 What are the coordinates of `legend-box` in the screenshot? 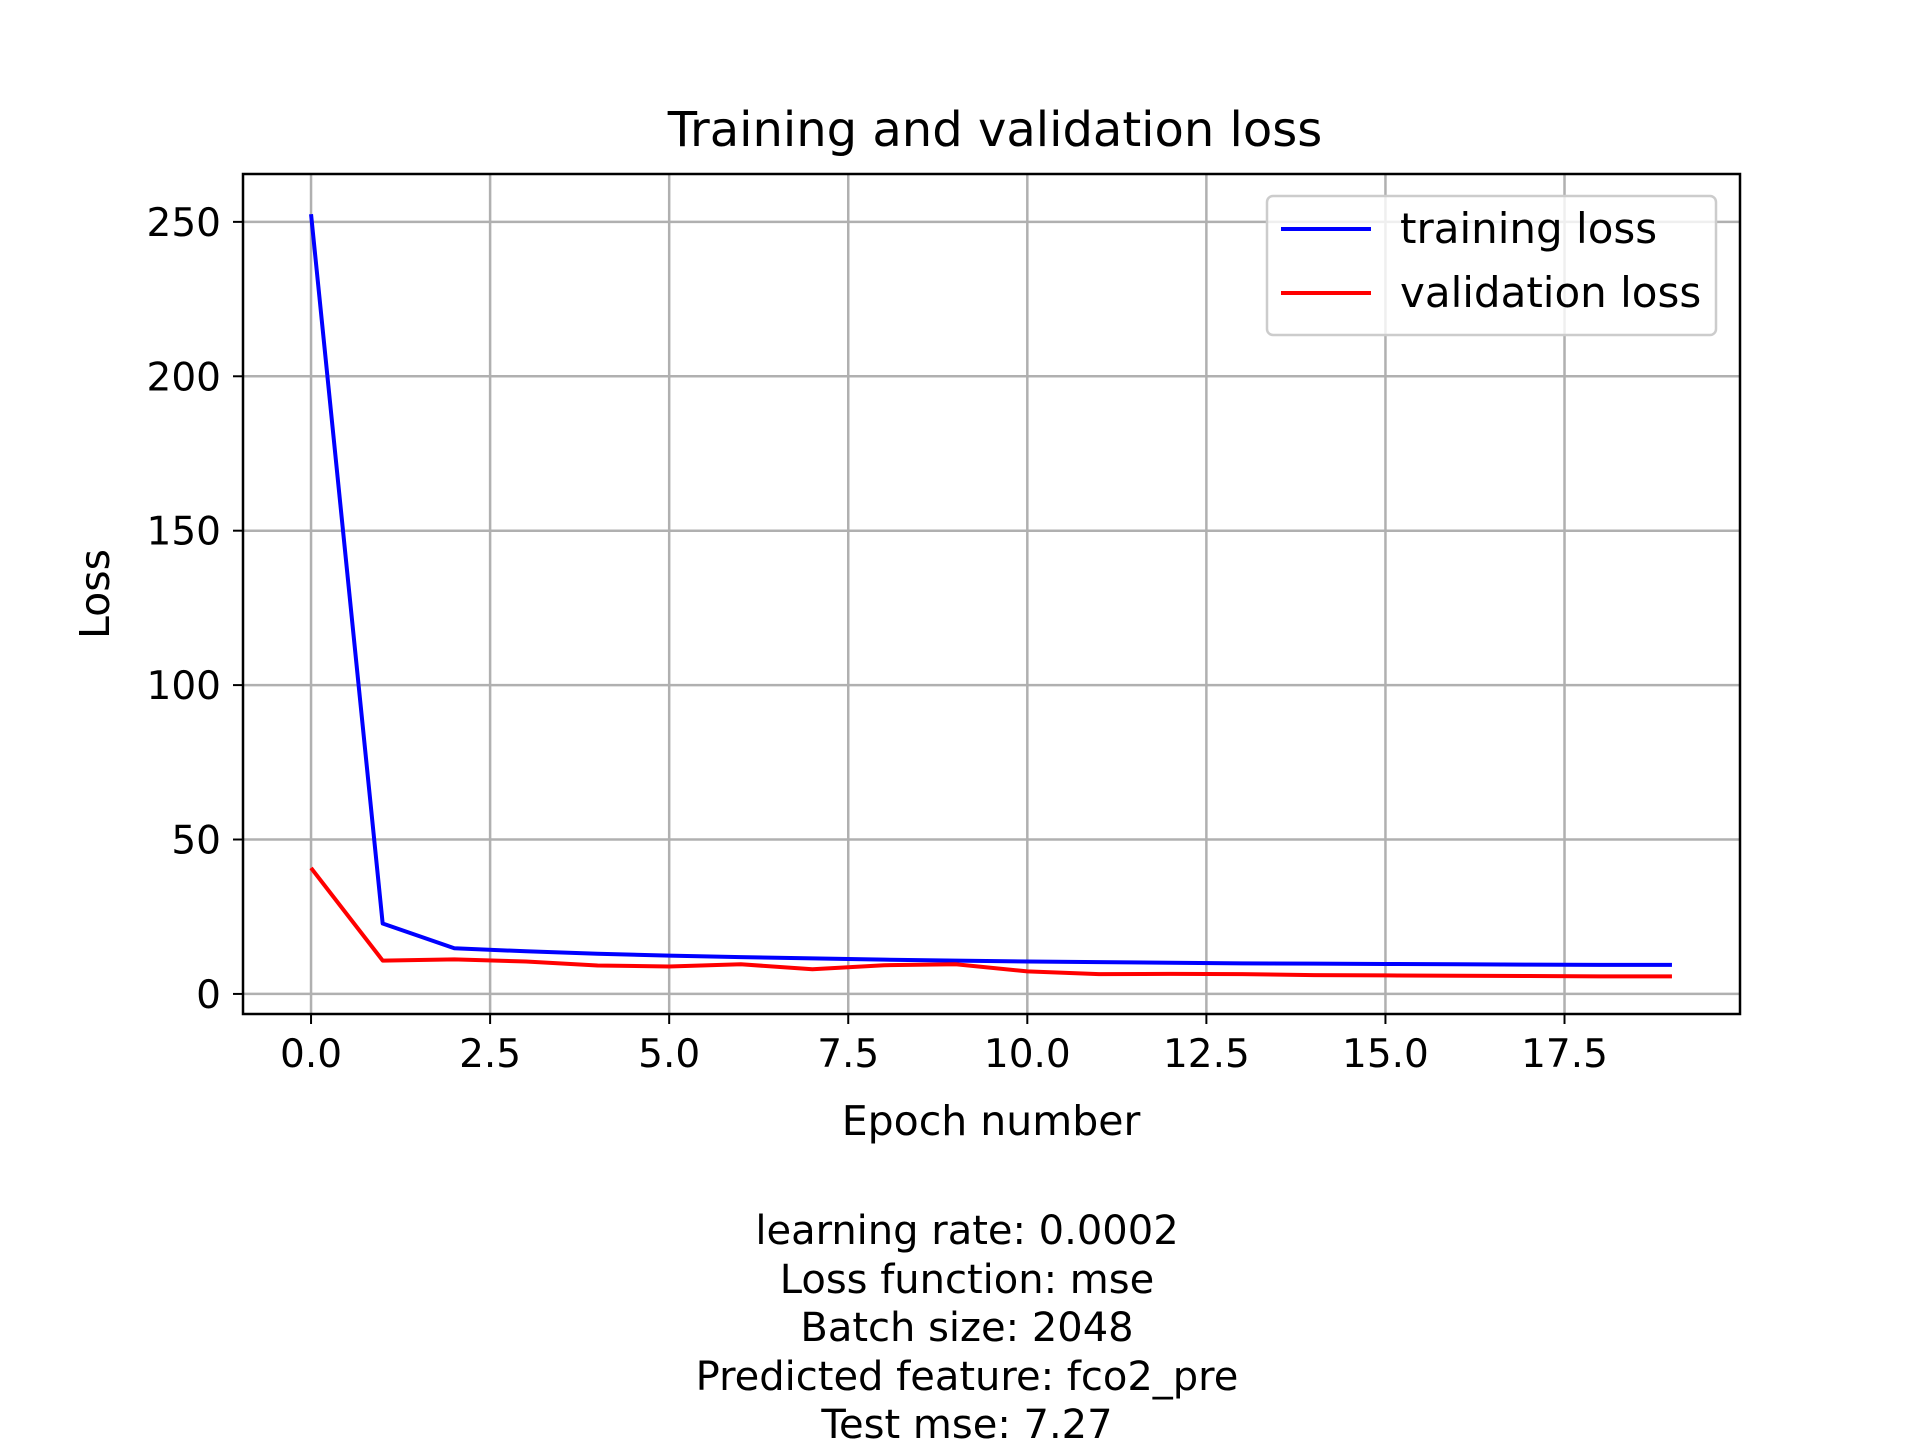 It's located at (1491, 265).